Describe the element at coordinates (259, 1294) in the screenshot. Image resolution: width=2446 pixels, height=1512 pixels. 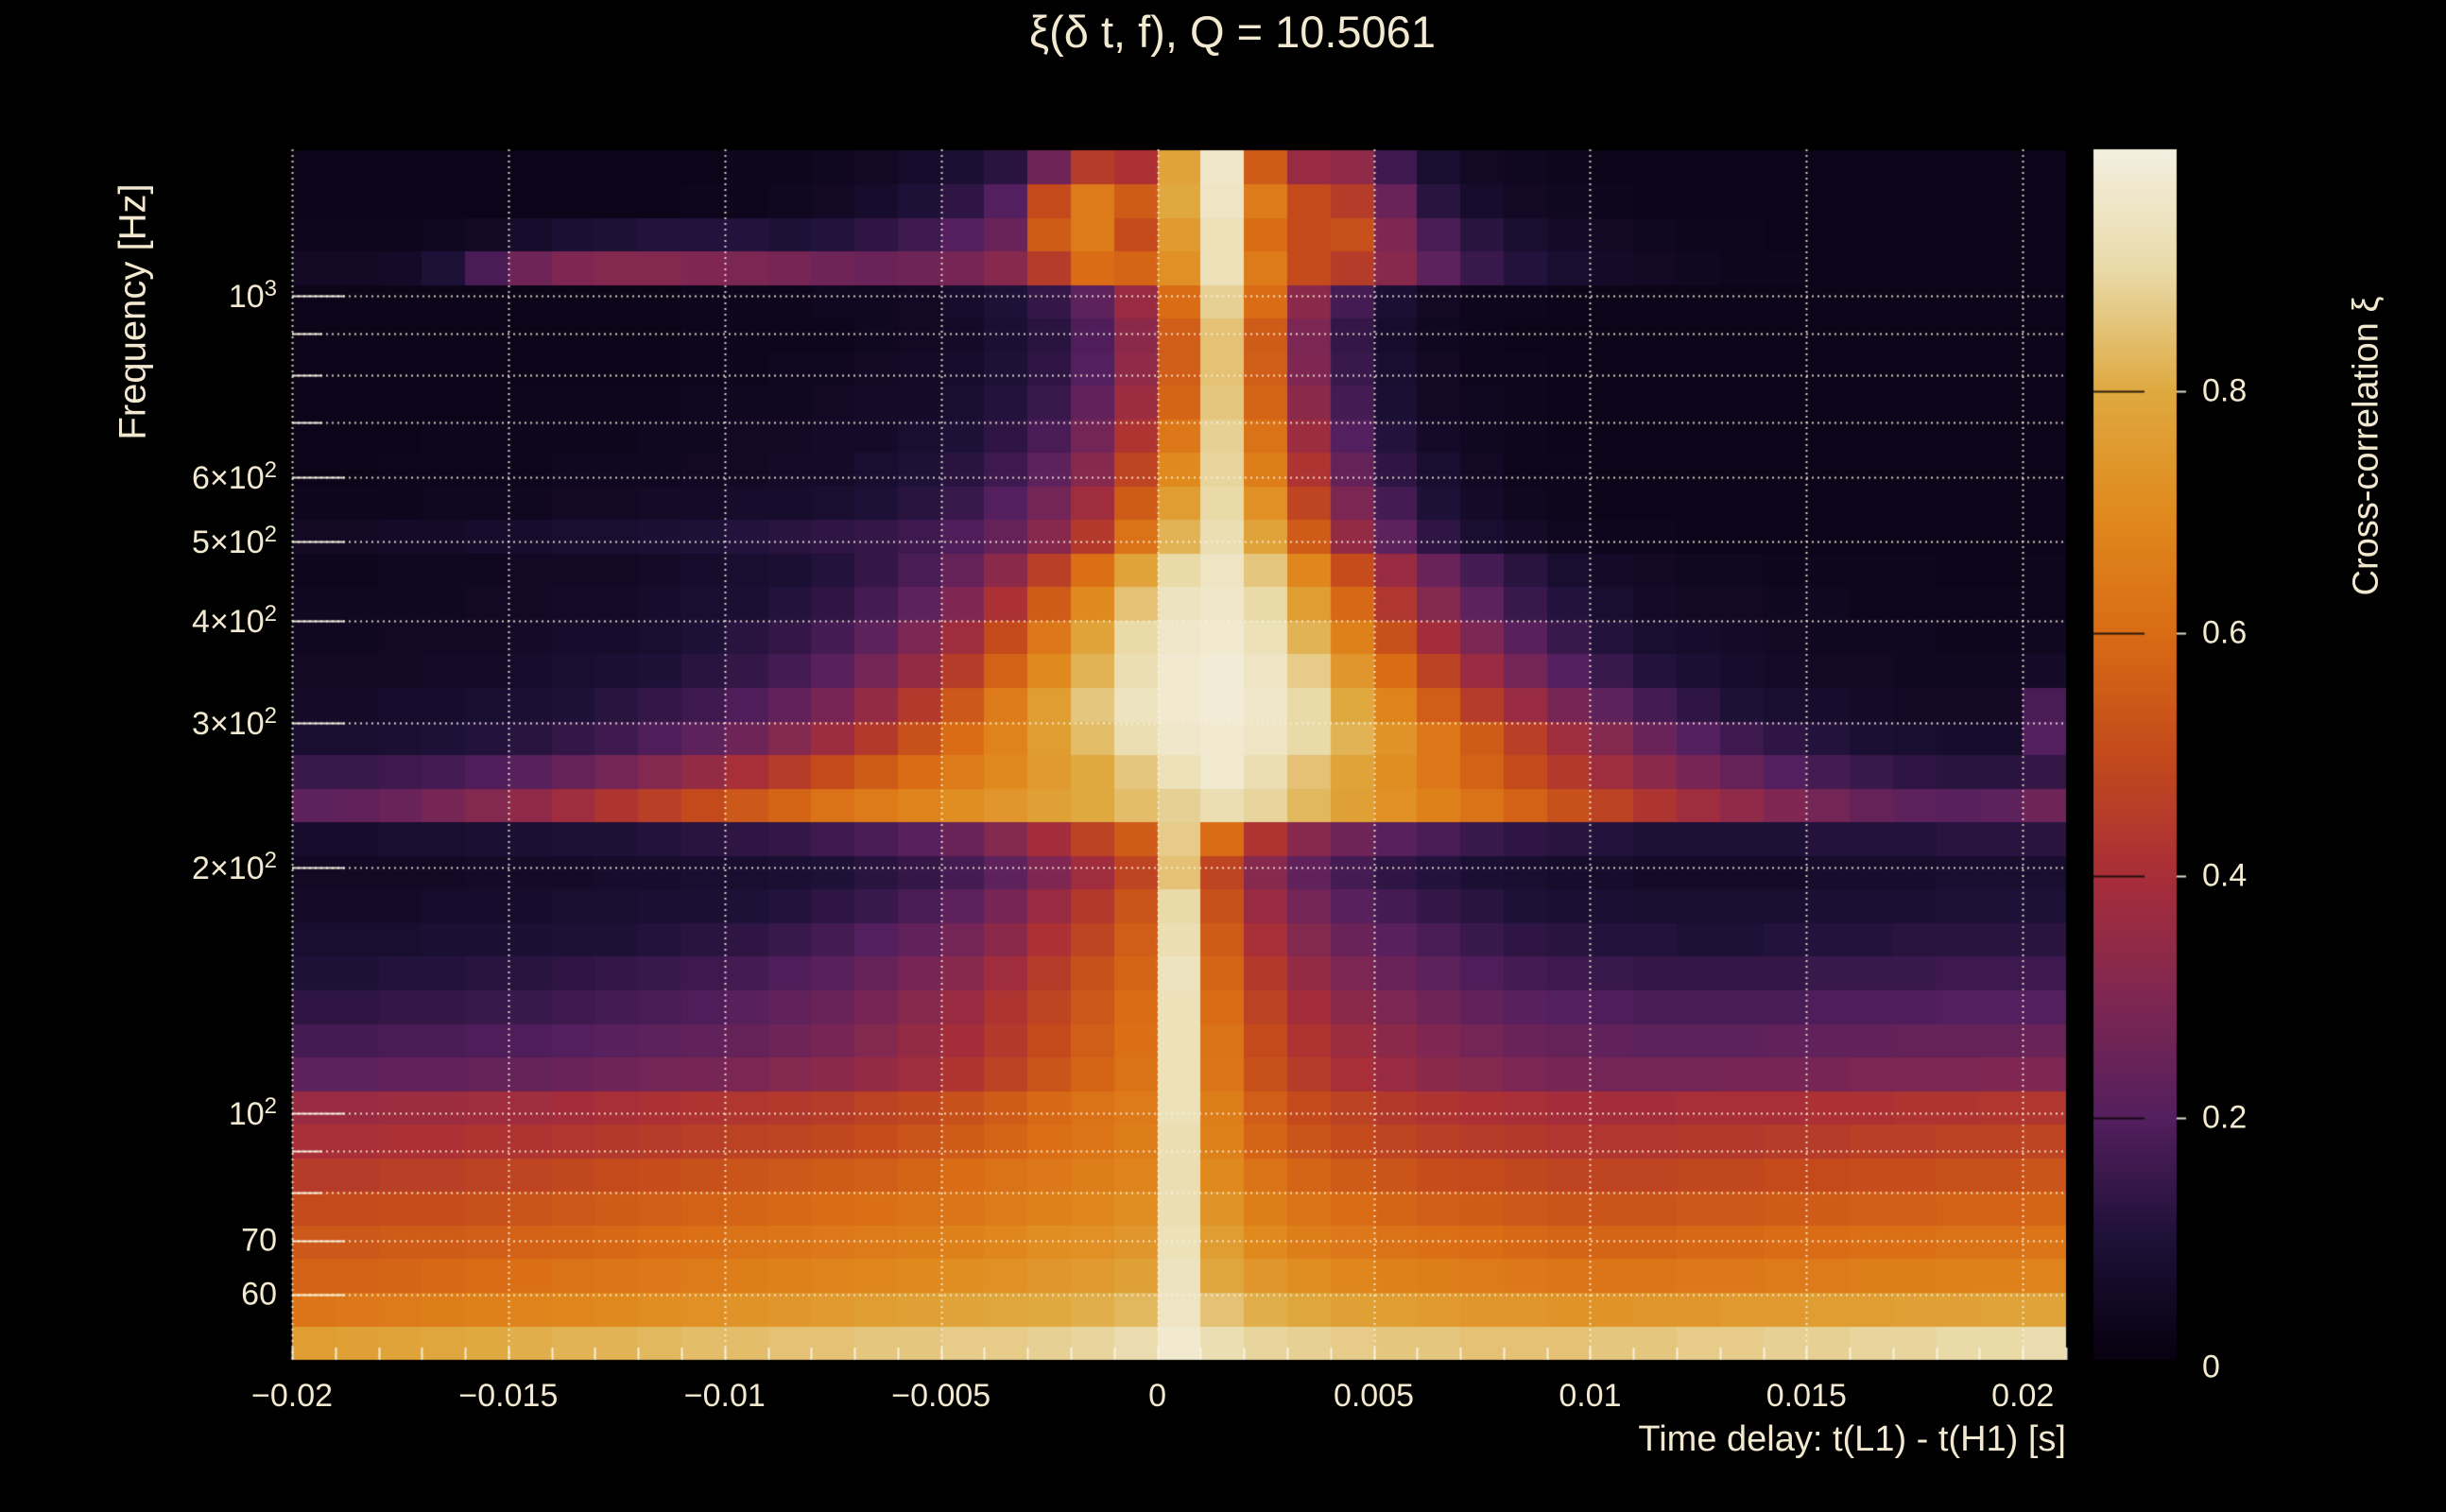
I see `y-tick-label: 60` at that location.